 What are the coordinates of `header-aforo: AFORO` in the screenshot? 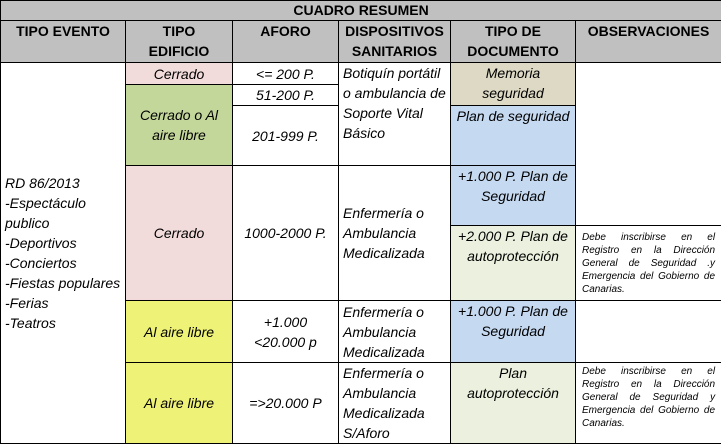 It's located at (286, 42).